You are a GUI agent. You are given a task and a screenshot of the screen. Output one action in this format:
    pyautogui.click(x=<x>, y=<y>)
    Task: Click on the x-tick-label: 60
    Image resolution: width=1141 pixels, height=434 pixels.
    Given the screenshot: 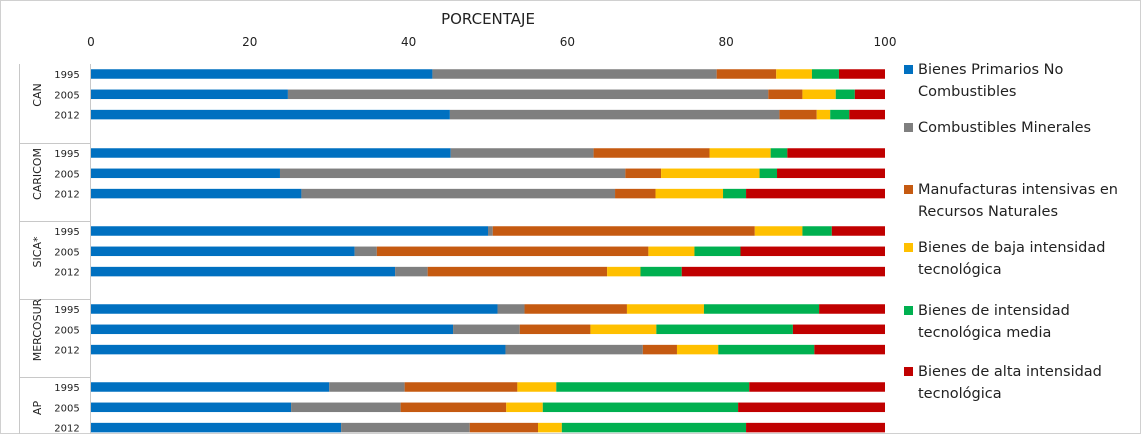 What is the action you would take?
    pyautogui.click(x=567, y=42)
    